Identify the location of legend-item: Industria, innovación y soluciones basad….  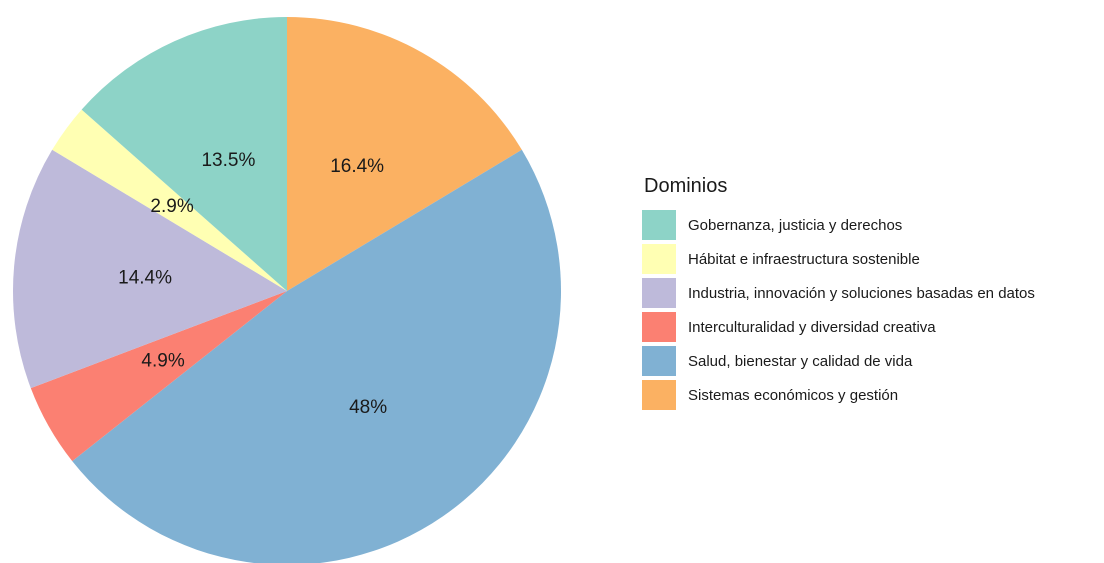
(872, 293).